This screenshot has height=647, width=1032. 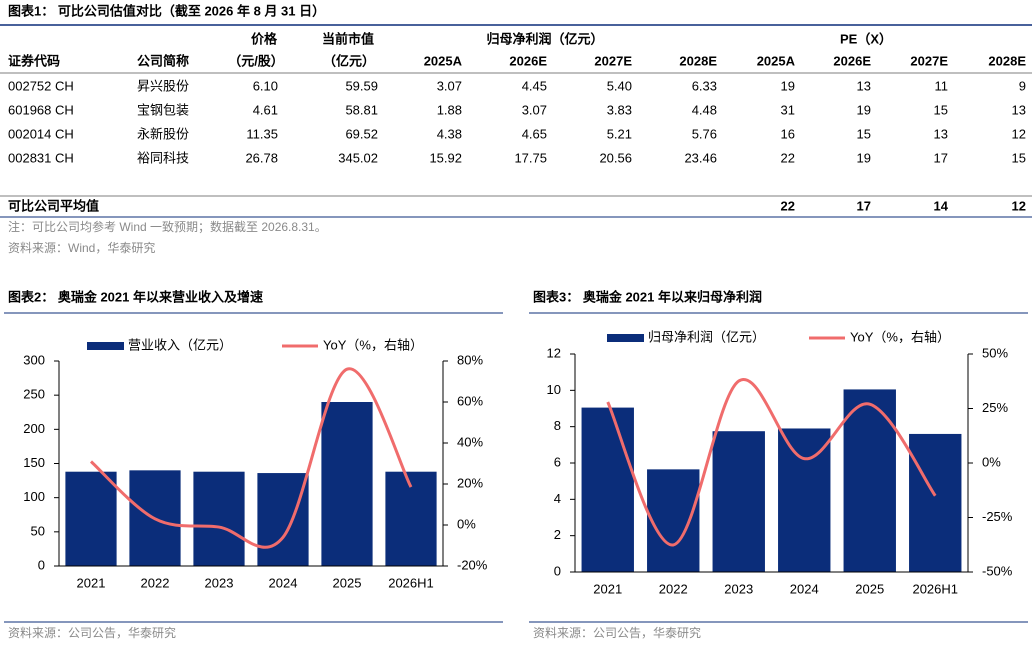 I want to click on average-label: 可比公司平均值, so click(x=53, y=205).